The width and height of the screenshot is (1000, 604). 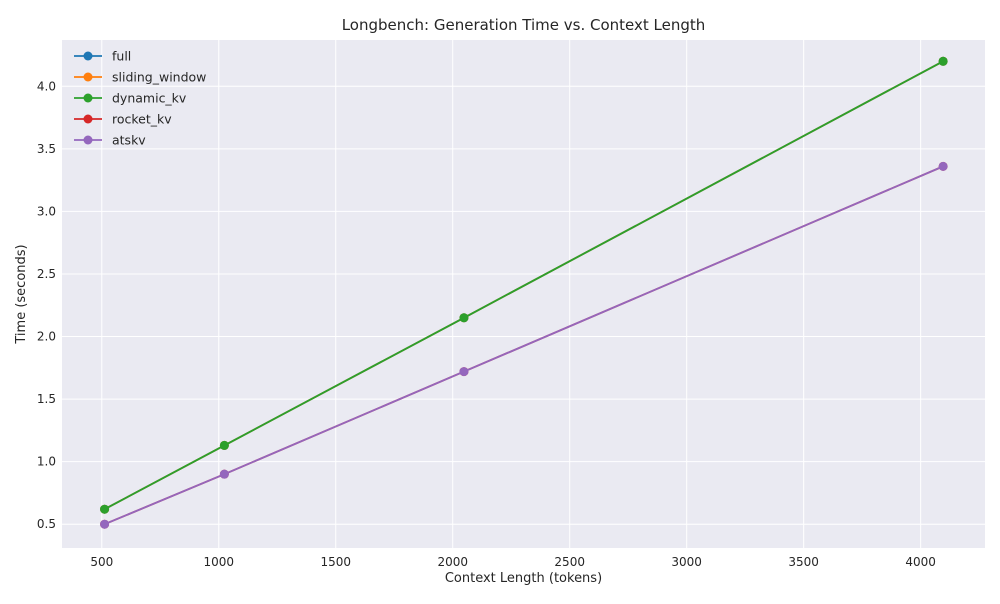 What do you see at coordinates (149, 98) in the screenshot?
I see `legend-label: dynamic_kv` at bounding box center [149, 98].